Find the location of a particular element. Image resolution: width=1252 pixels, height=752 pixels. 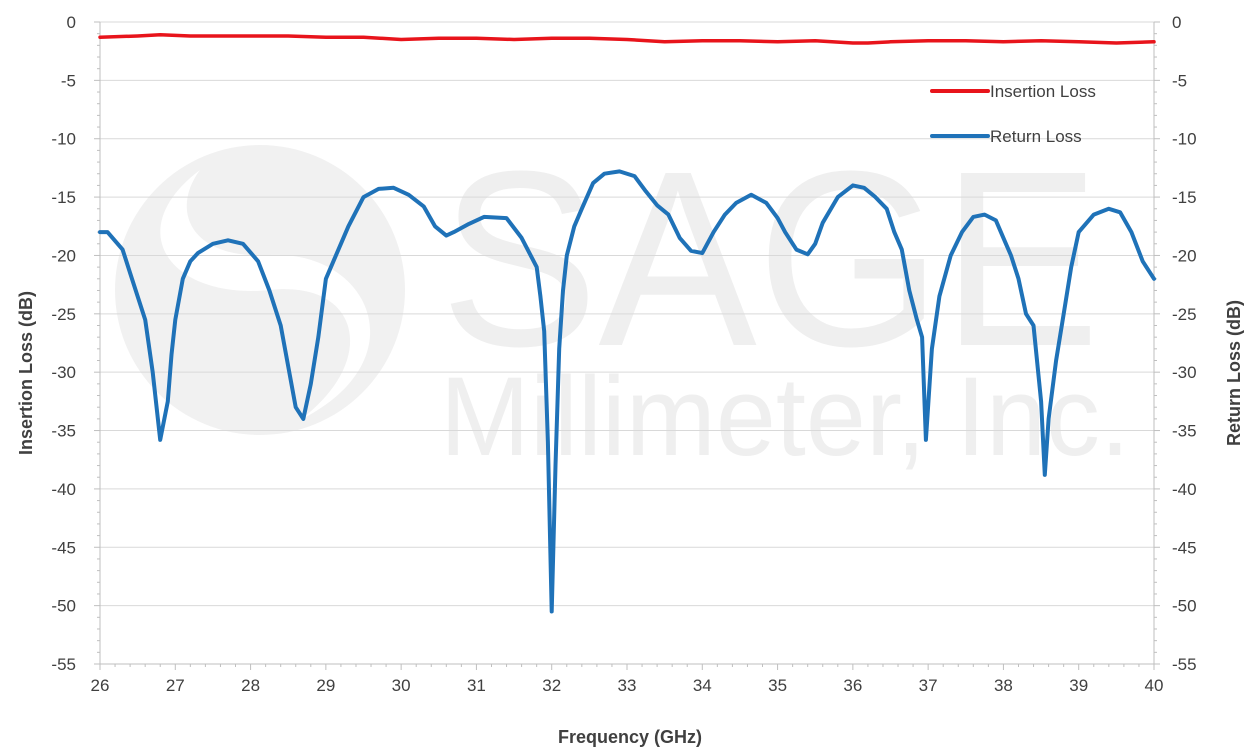

y-tick-label-left: -15 is located at coordinates (63, 197).